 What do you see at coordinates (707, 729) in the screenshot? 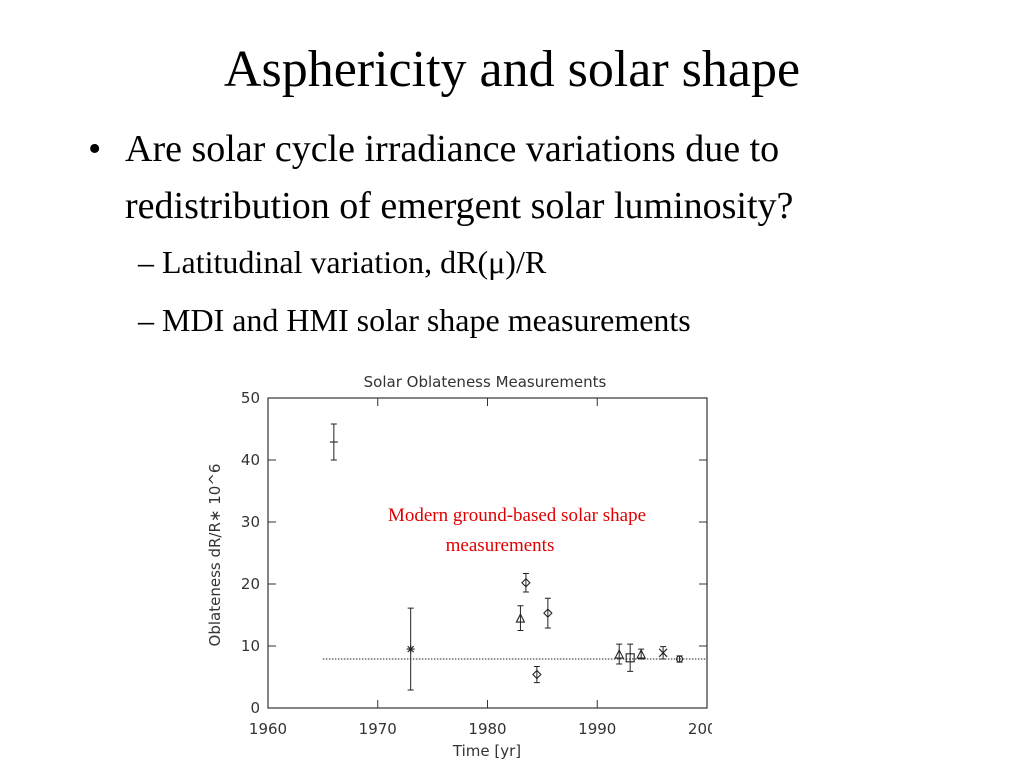
I see `x-tick-label: 2000` at bounding box center [707, 729].